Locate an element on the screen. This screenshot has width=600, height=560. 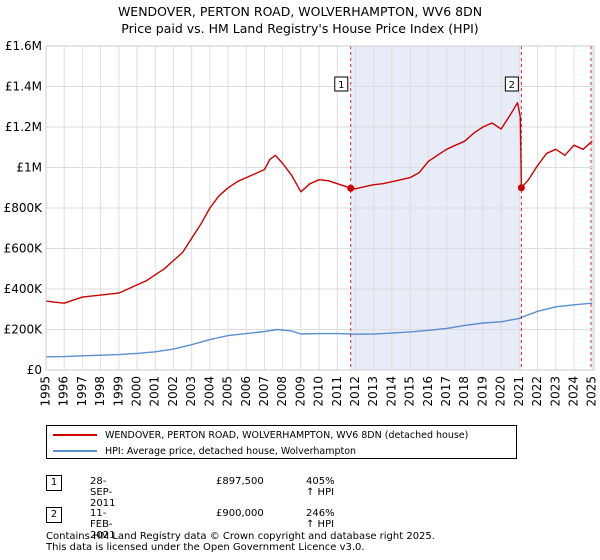
y-tick-label: £1.6M is located at coordinates (23, 46).